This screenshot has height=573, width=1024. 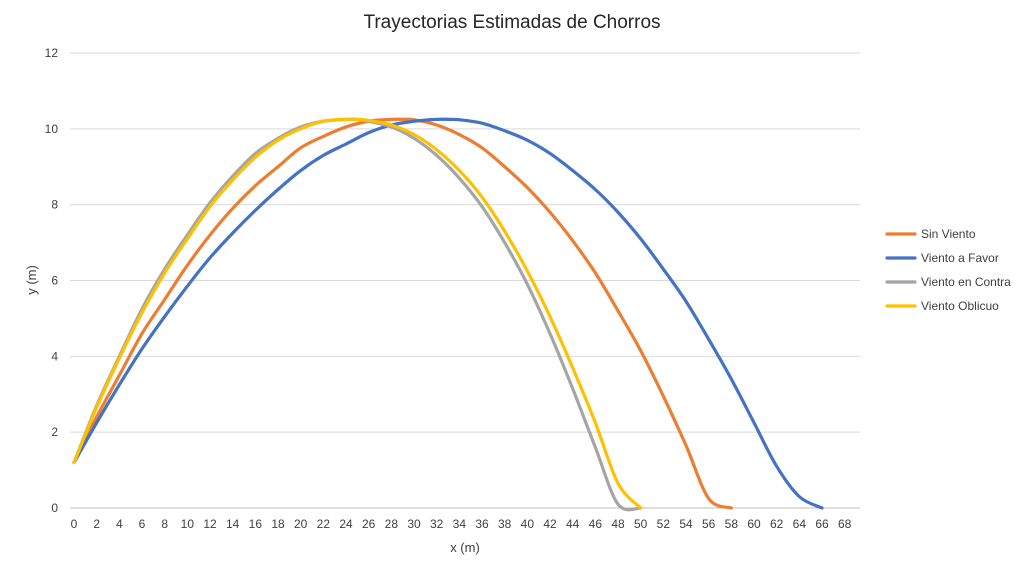 What do you see at coordinates (618, 524) in the screenshot?
I see `x-tick-label: 48` at bounding box center [618, 524].